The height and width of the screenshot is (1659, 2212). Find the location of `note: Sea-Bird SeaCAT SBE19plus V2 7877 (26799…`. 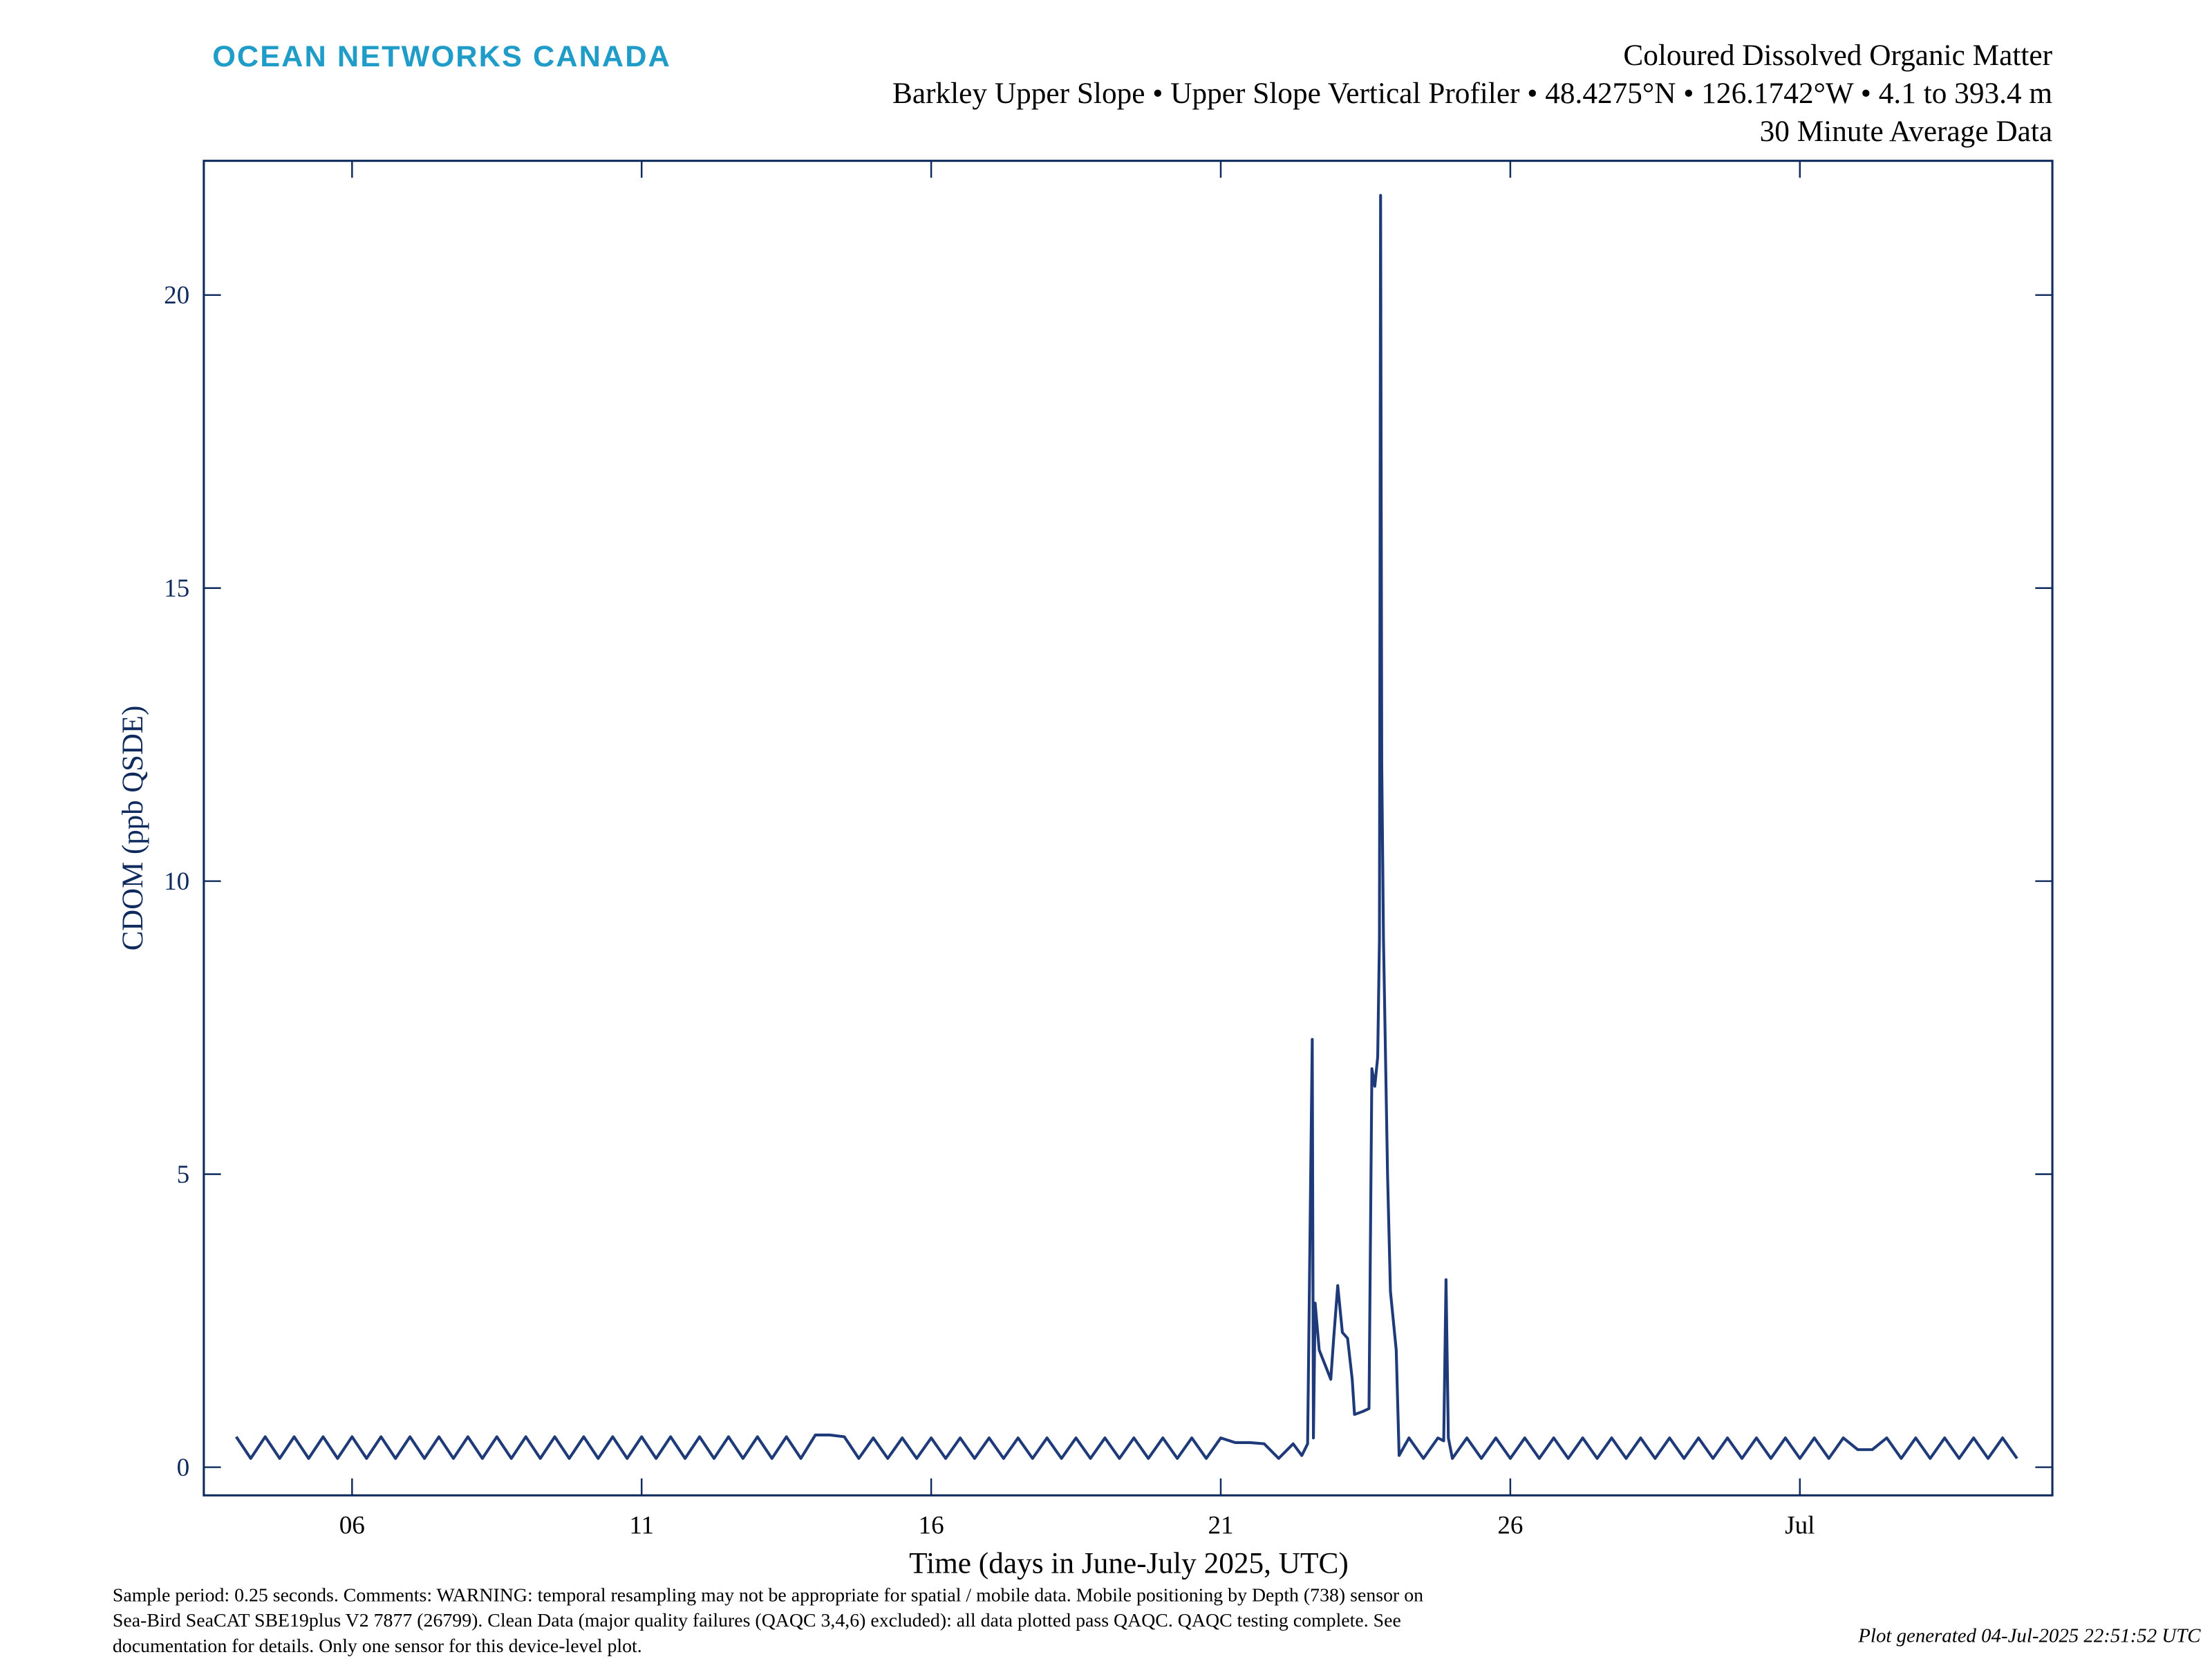

note: Sea-Bird SeaCAT SBE19plus V2 7877 (26799… is located at coordinates (757, 1620).